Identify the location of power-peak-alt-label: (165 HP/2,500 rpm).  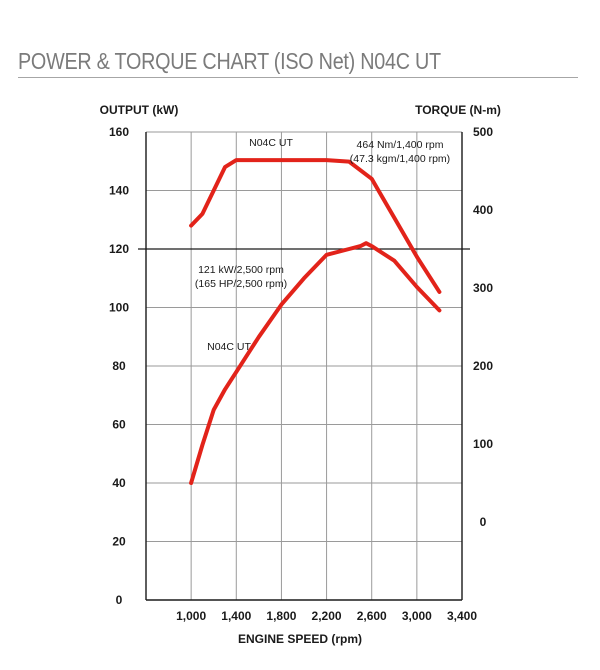
(241, 284).